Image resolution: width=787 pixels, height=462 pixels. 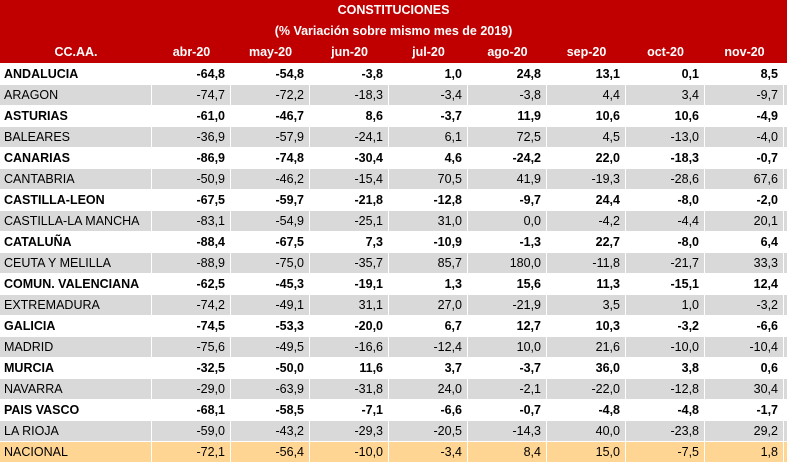 I want to click on value-cell: -7,1, so click(x=349, y=410).